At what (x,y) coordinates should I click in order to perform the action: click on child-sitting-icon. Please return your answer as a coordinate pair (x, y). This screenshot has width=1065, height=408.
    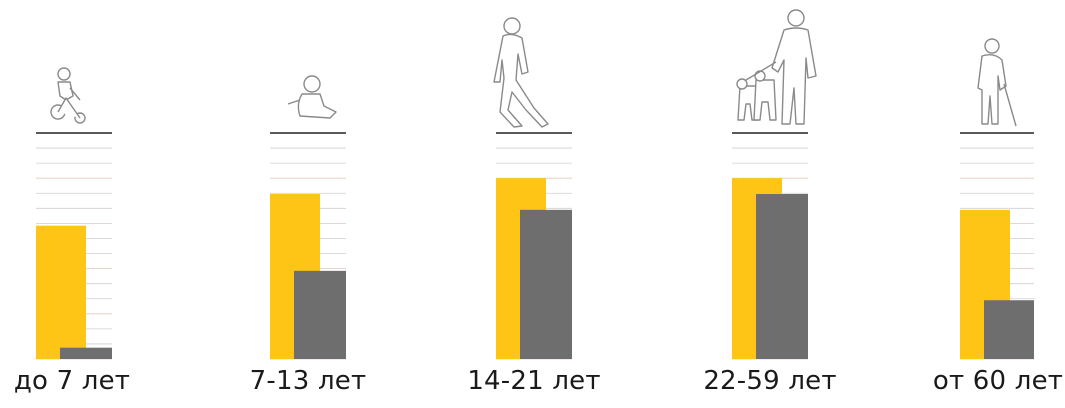
    Looking at the image, I should click on (312, 97).